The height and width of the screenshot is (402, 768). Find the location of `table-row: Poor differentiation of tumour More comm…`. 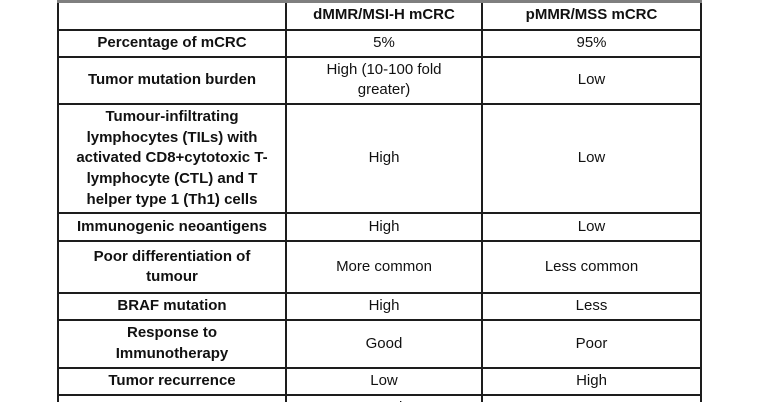

table-row: Poor differentiation of tumour More comm… is located at coordinates (379, 267).